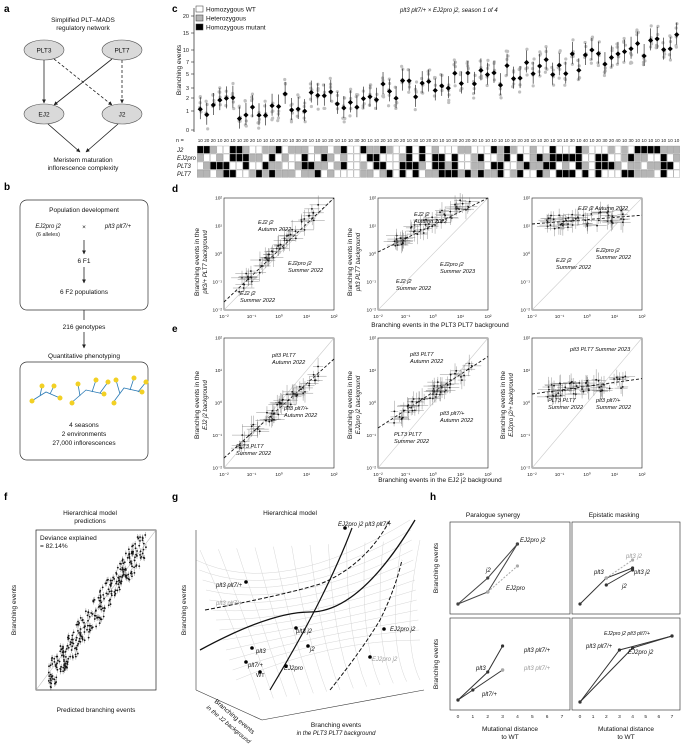 This screenshot has width=685, height=747. What do you see at coordinates (187, 112) in the screenshot?
I see `ytick-label: 1` at bounding box center [187, 112].